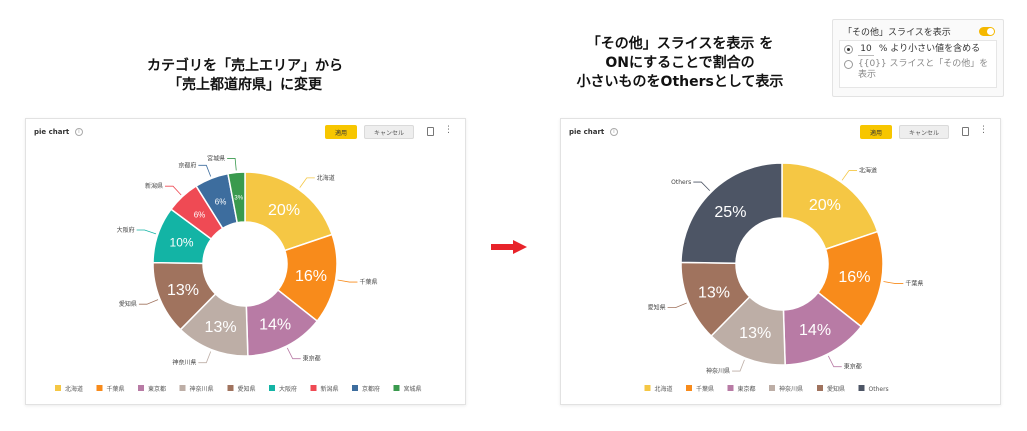  Describe the element at coordinates (848, 49) in the screenshot. I see `option-threshold-radio` at that location.